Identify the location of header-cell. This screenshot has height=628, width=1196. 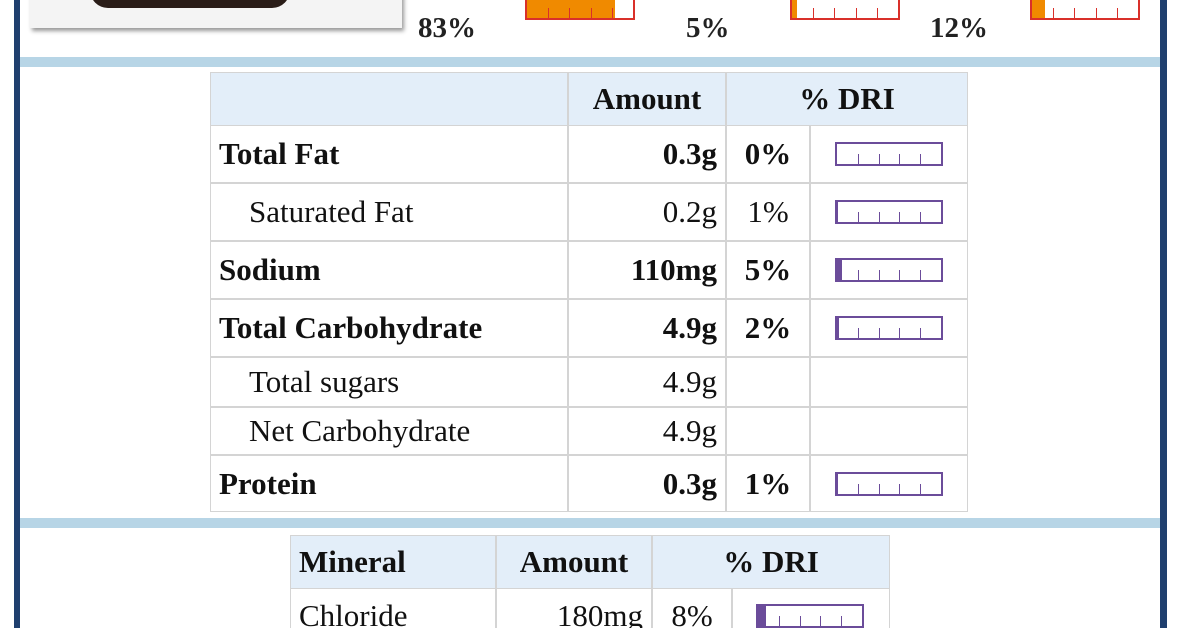
(389, 99).